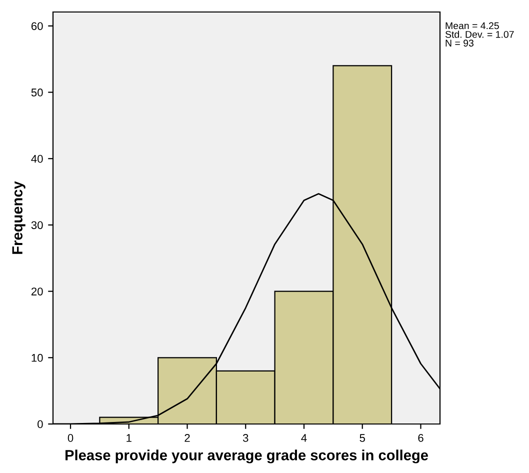 This screenshot has width=529, height=473. Describe the element at coordinates (304, 438) in the screenshot. I see `x-tick-label: 4` at that location.